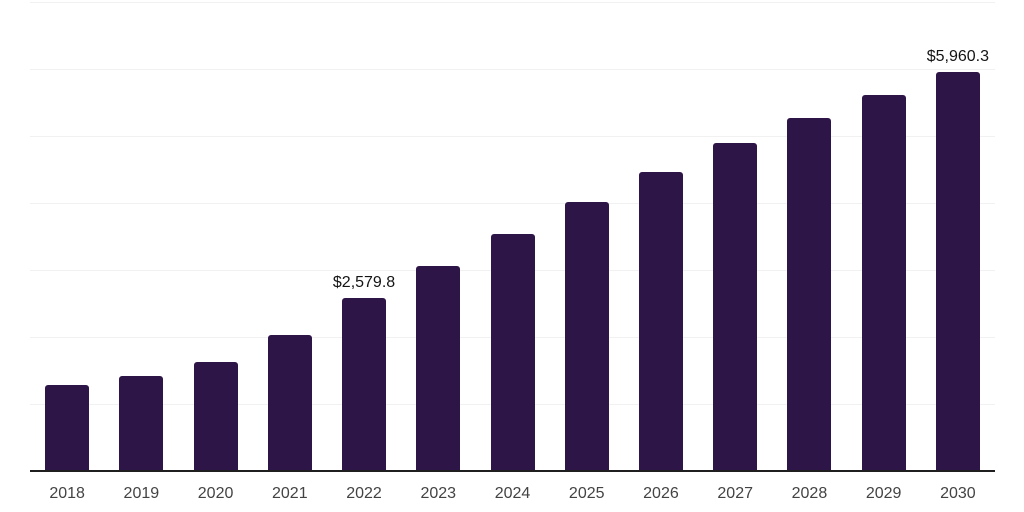  What do you see at coordinates (364, 493) in the screenshot?
I see `x-tick-label-2022: 2022` at bounding box center [364, 493].